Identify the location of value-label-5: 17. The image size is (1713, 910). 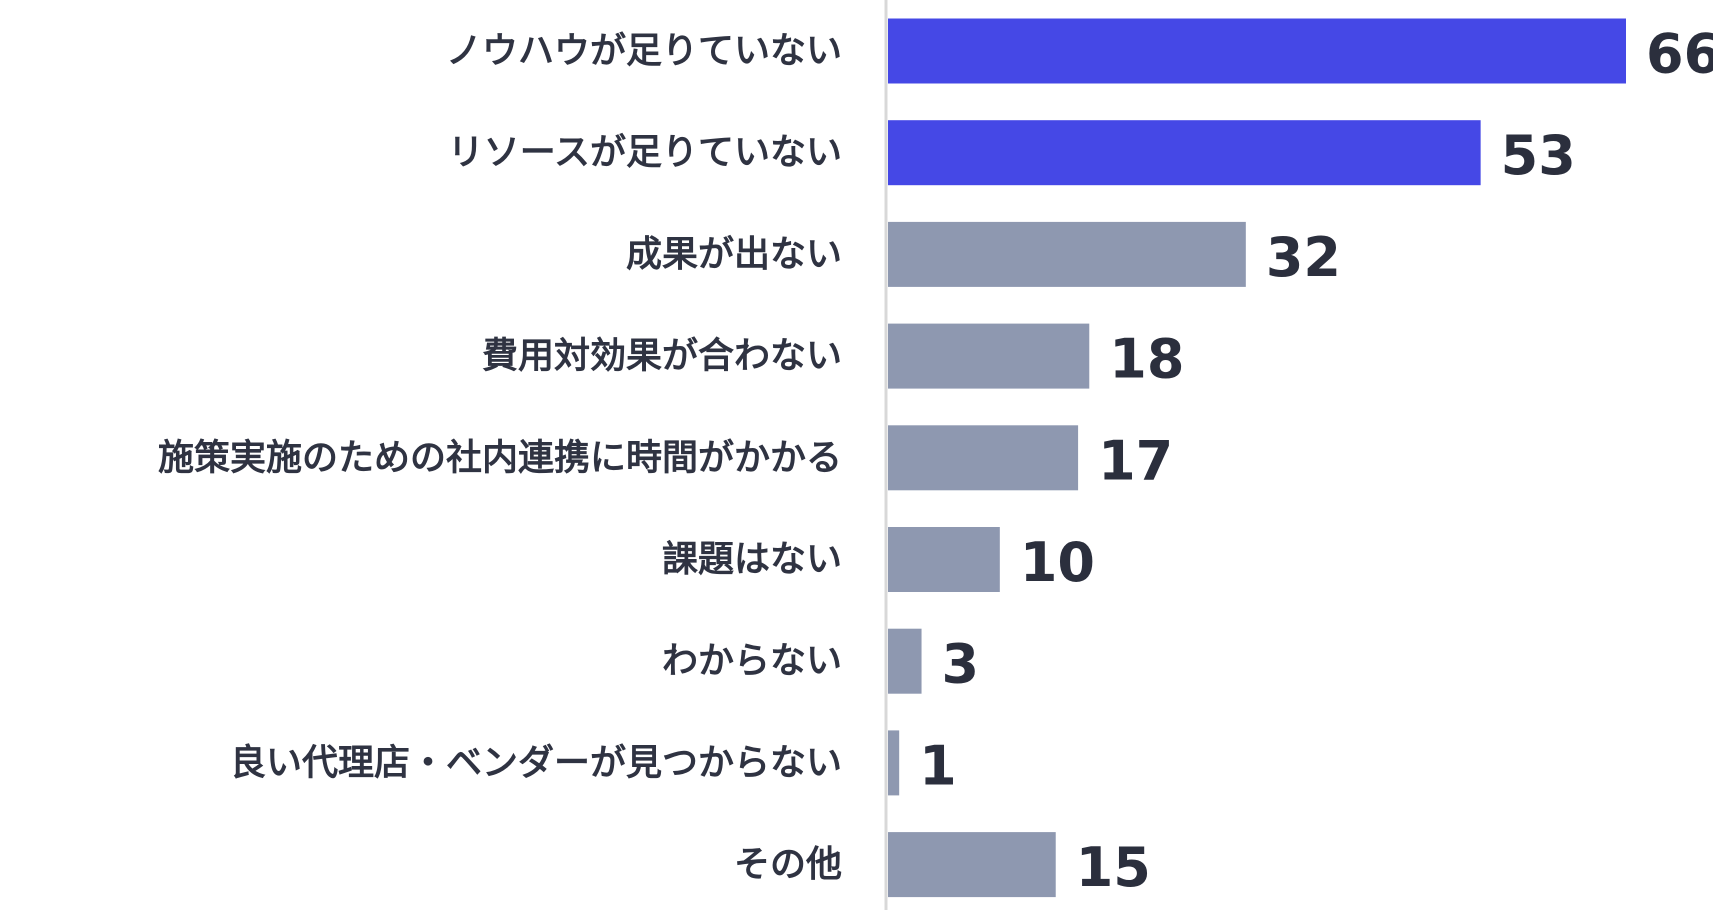
(1135, 460).